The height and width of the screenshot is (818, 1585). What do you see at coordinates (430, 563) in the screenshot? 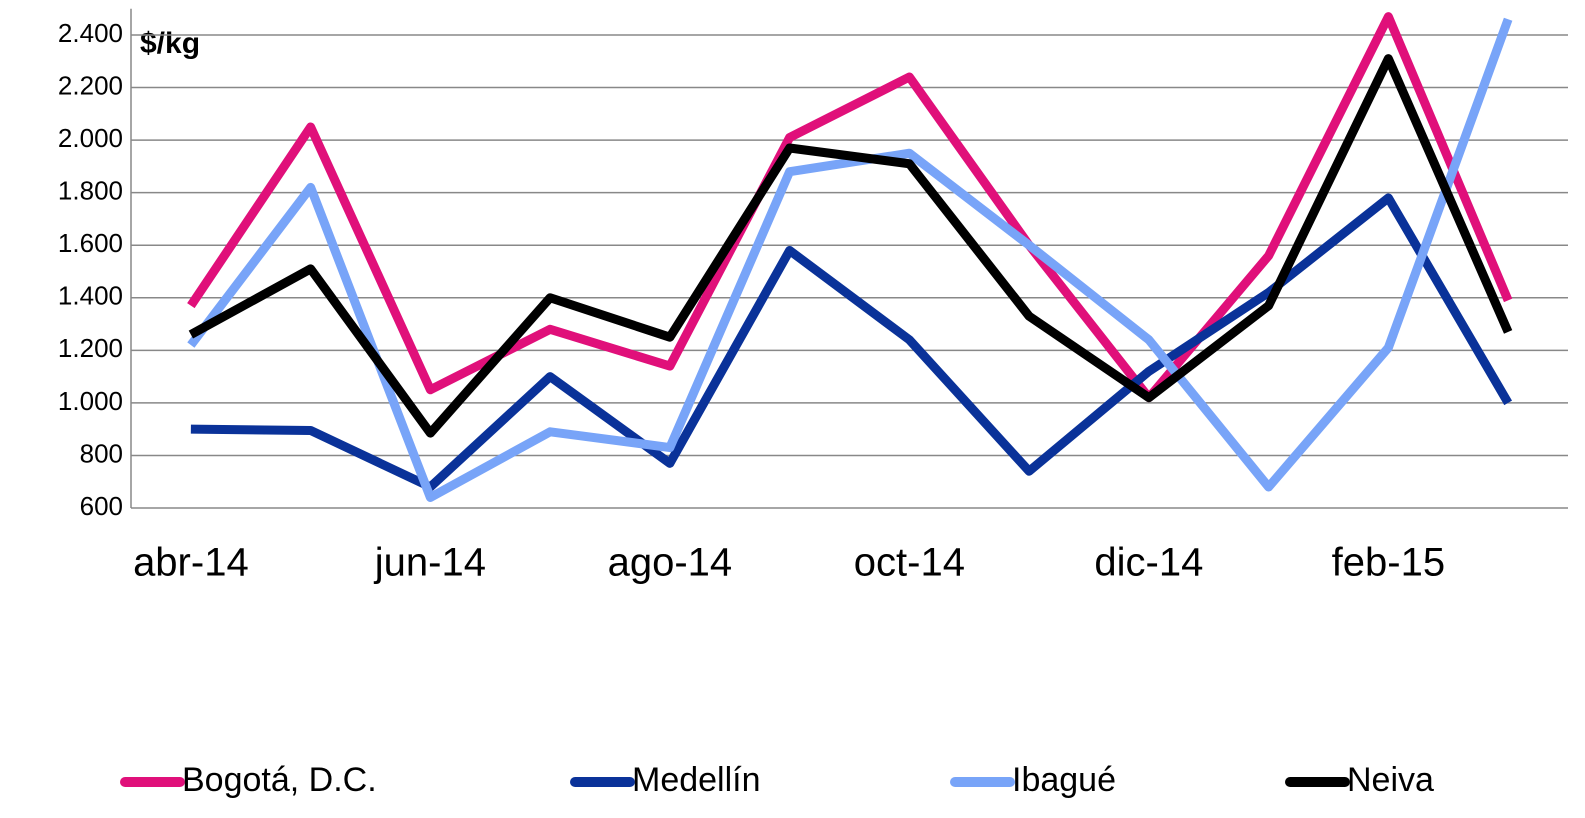
I see `x-tick-label: jun-14` at bounding box center [430, 563].